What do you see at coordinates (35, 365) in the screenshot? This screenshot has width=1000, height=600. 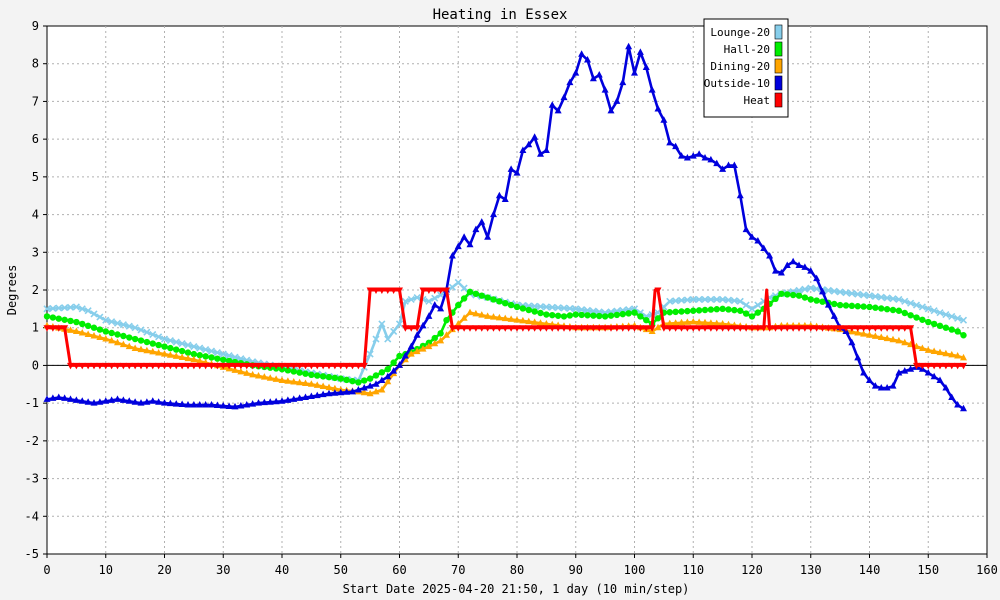 I see `y-tick-label: 0` at bounding box center [35, 365].